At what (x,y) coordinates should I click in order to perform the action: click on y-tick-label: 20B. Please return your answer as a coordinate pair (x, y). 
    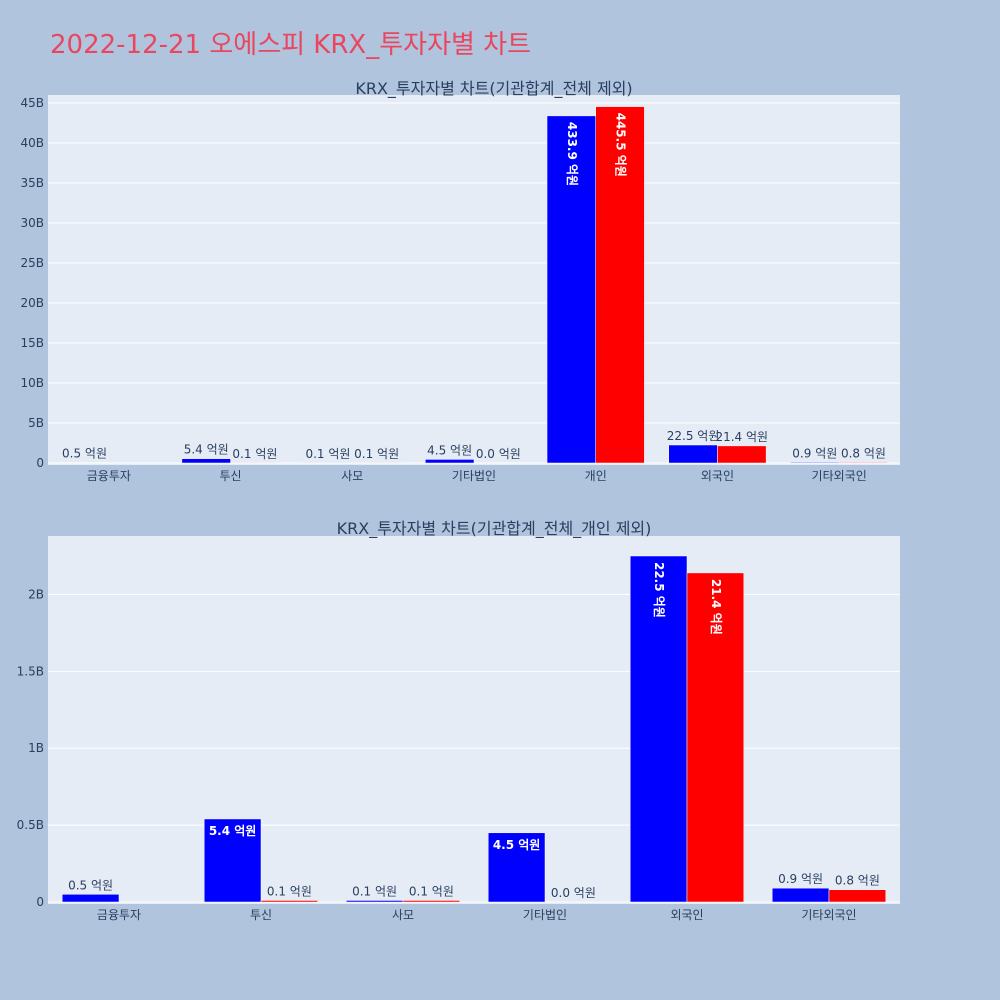
    Looking at the image, I should click on (32, 303).